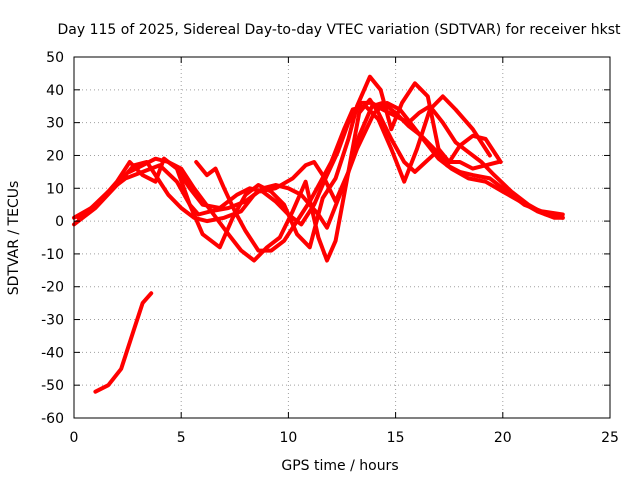 This screenshot has width=640, height=480. Describe the element at coordinates (52, 288) in the screenshot. I see `y-tick-label: -20` at that location.